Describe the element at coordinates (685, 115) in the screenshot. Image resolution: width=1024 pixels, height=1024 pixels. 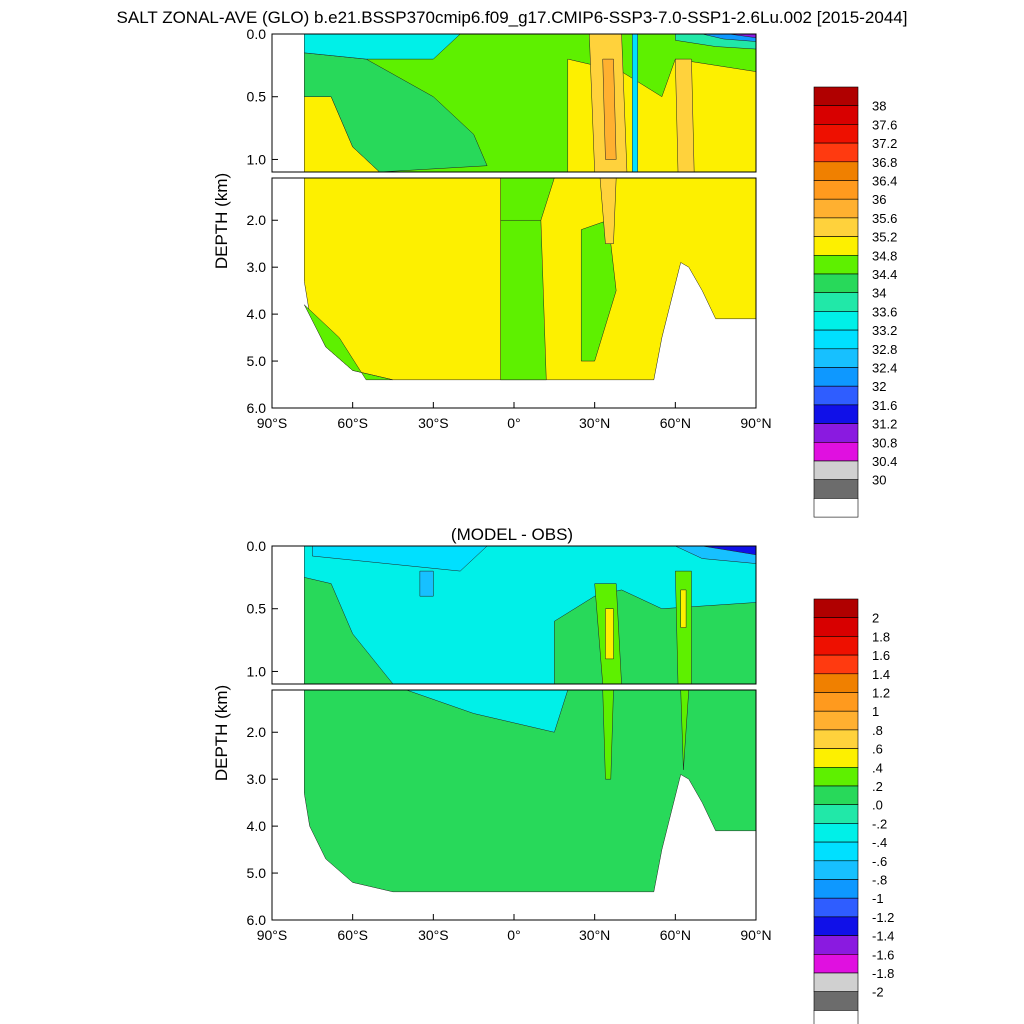
I see `contour-35-6-north` at that location.